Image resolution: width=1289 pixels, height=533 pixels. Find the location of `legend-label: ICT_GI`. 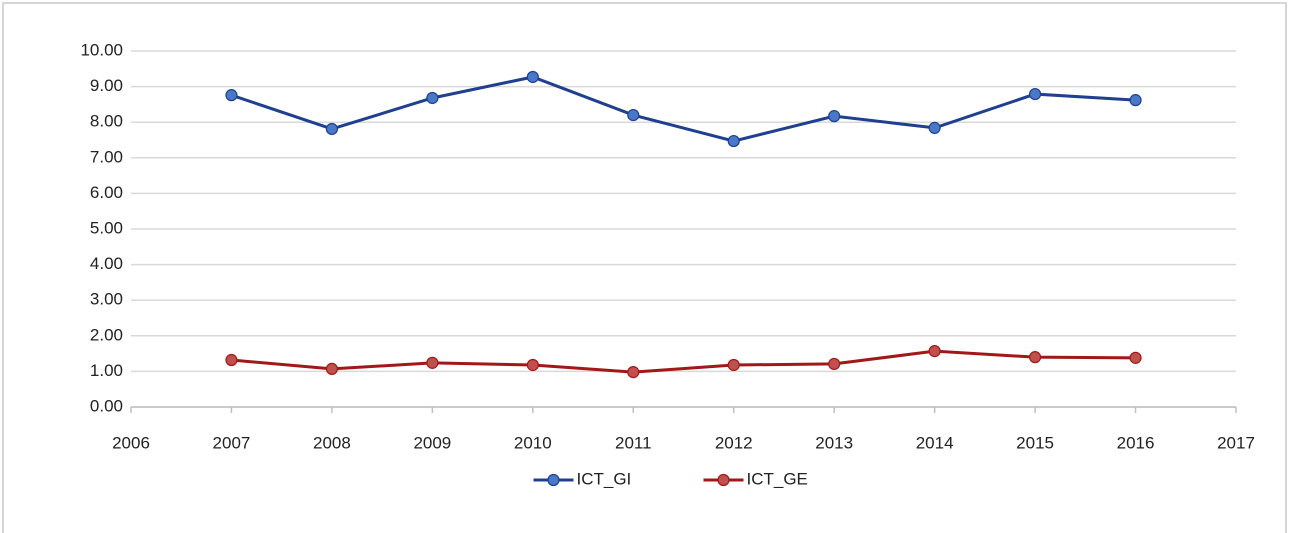

legend-label: ICT_GI is located at coordinates (604, 478).